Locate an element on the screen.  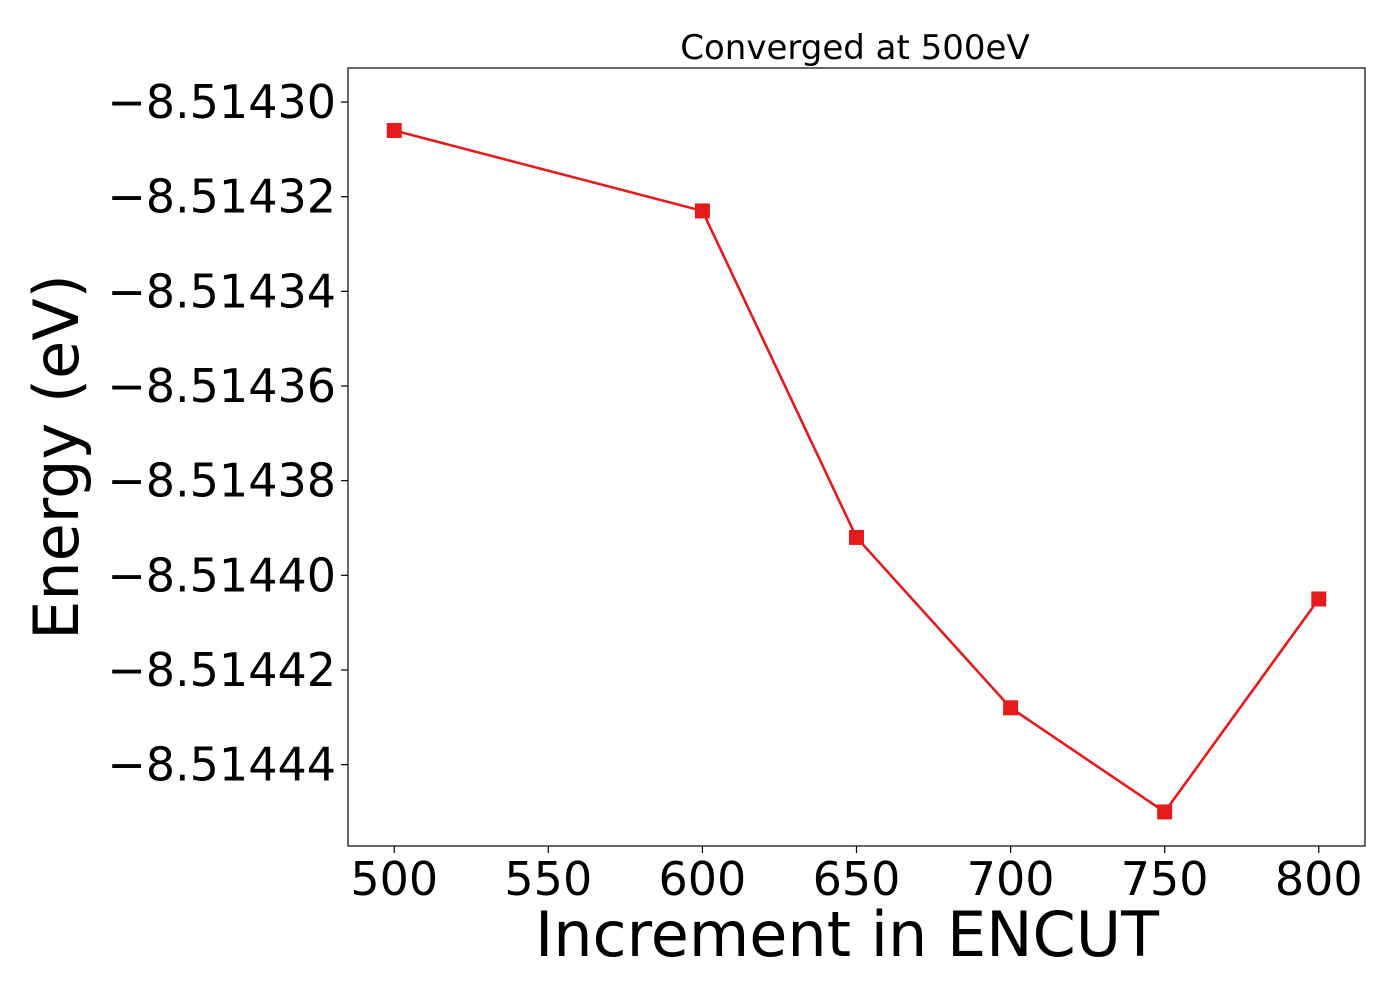
x-tick-label: 700 is located at coordinates (1011, 879).